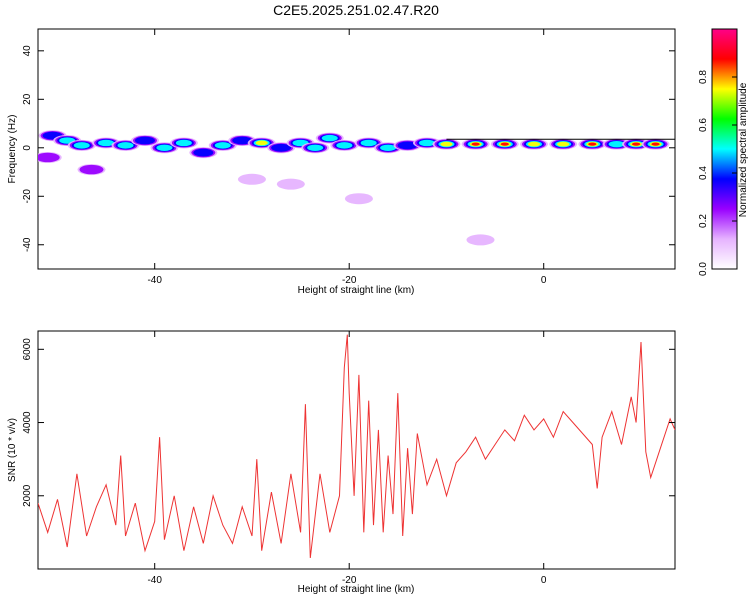 The width and height of the screenshot is (750, 600). Describe the element at coordinates (12, 149) in the screenshot. I see `spectrogram-ylabel: Frequency (Hz)` at that location.